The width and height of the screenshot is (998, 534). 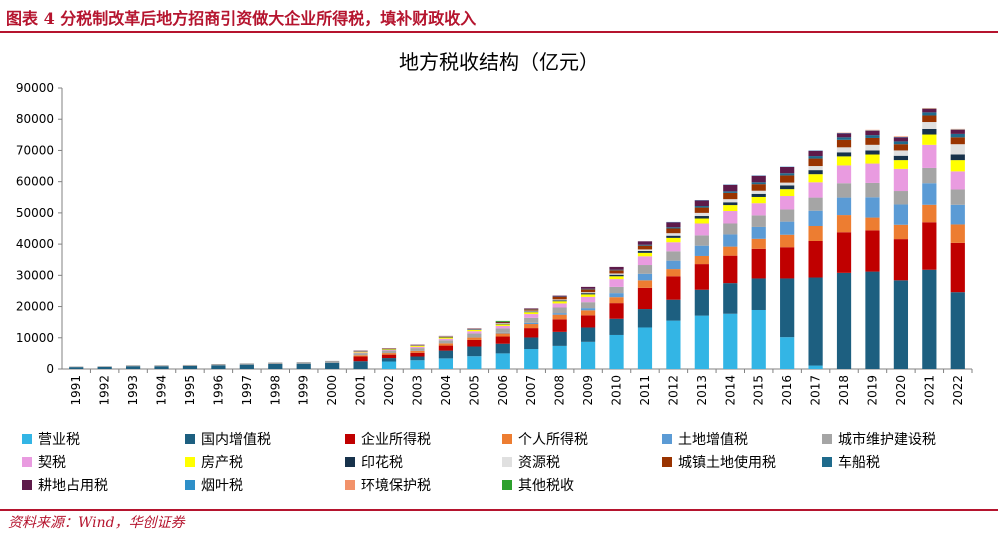 I want to click on legend-label: 城镇土地使用税, so click(x=727, y=463).